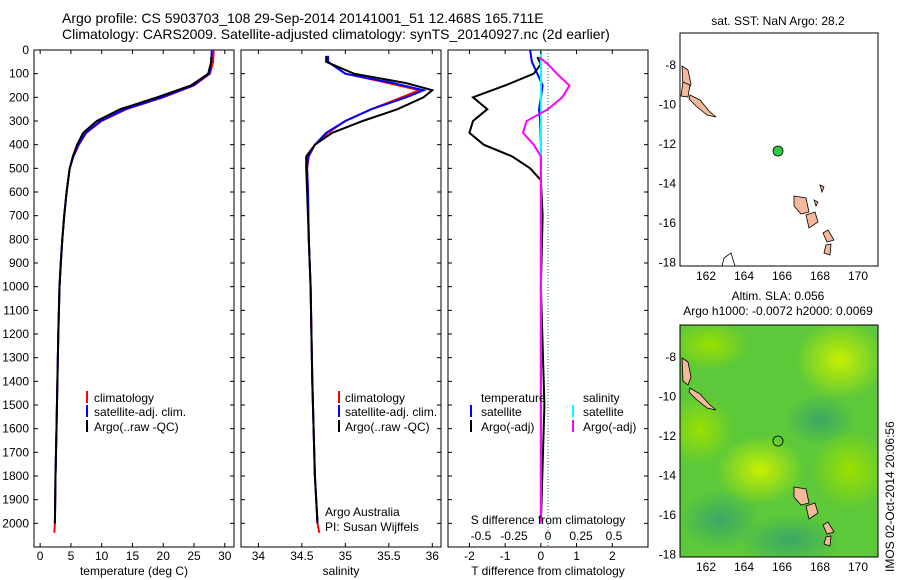 Image resolution: width=900 pixels, height=580 pixels. Describe the element at coordinates (576, 556) in the screenshot. I see `x-tick-label: 1` at that location.